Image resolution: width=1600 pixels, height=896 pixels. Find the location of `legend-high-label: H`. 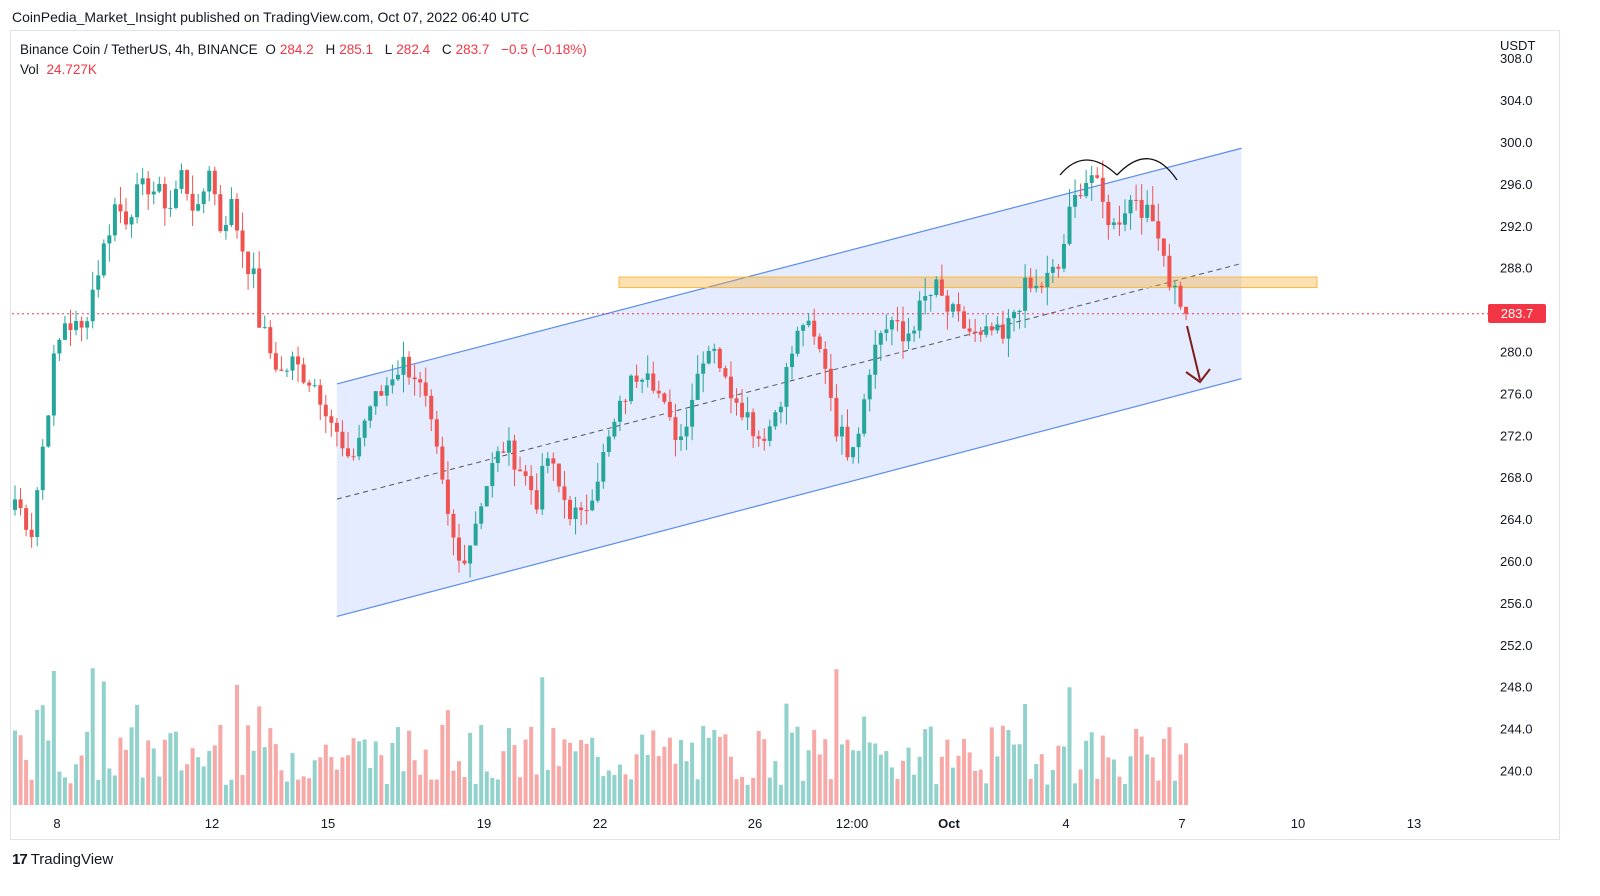

legend-high-label: H is located at coordinates (330, 49).